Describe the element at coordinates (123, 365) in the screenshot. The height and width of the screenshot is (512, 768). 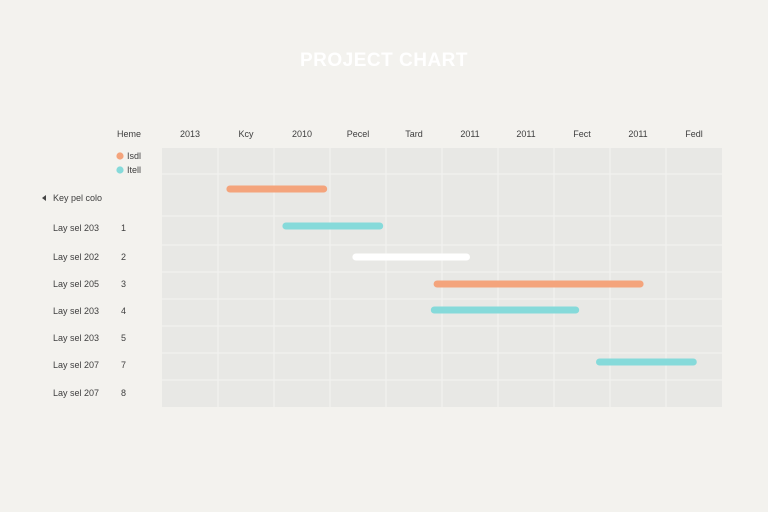
I see `row-index: 7` at that location.